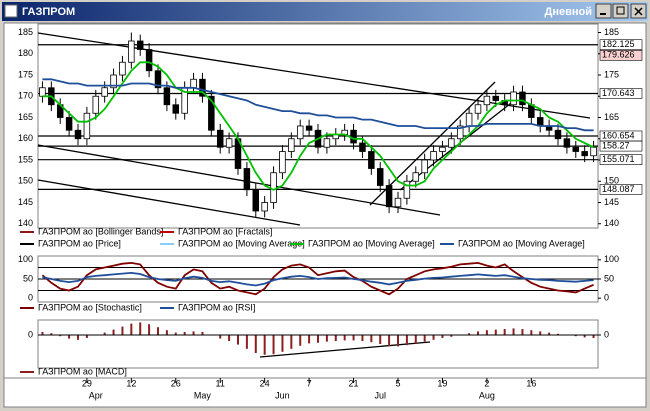 Image resolution: width=650 pixels, height=411 pixels. I want to click on y2-tick-label: 0, so click(606, 298).